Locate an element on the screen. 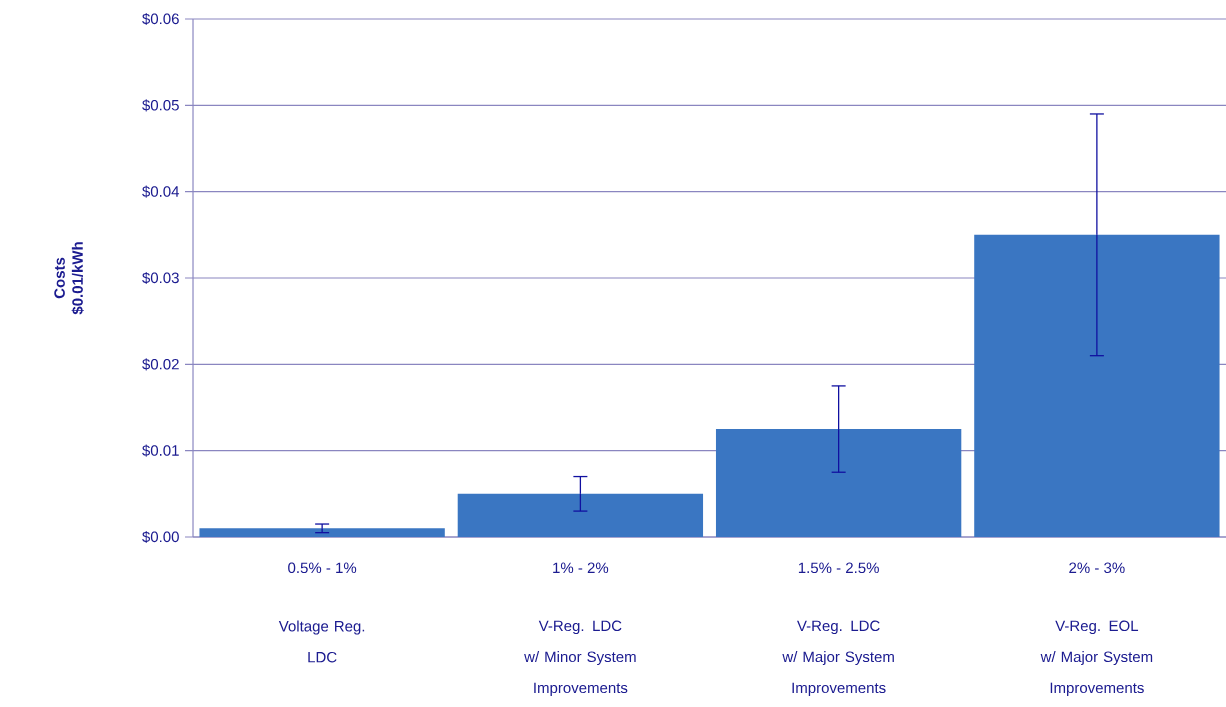  y-tick-label: $0.05 is located at coordinates (160, 105).